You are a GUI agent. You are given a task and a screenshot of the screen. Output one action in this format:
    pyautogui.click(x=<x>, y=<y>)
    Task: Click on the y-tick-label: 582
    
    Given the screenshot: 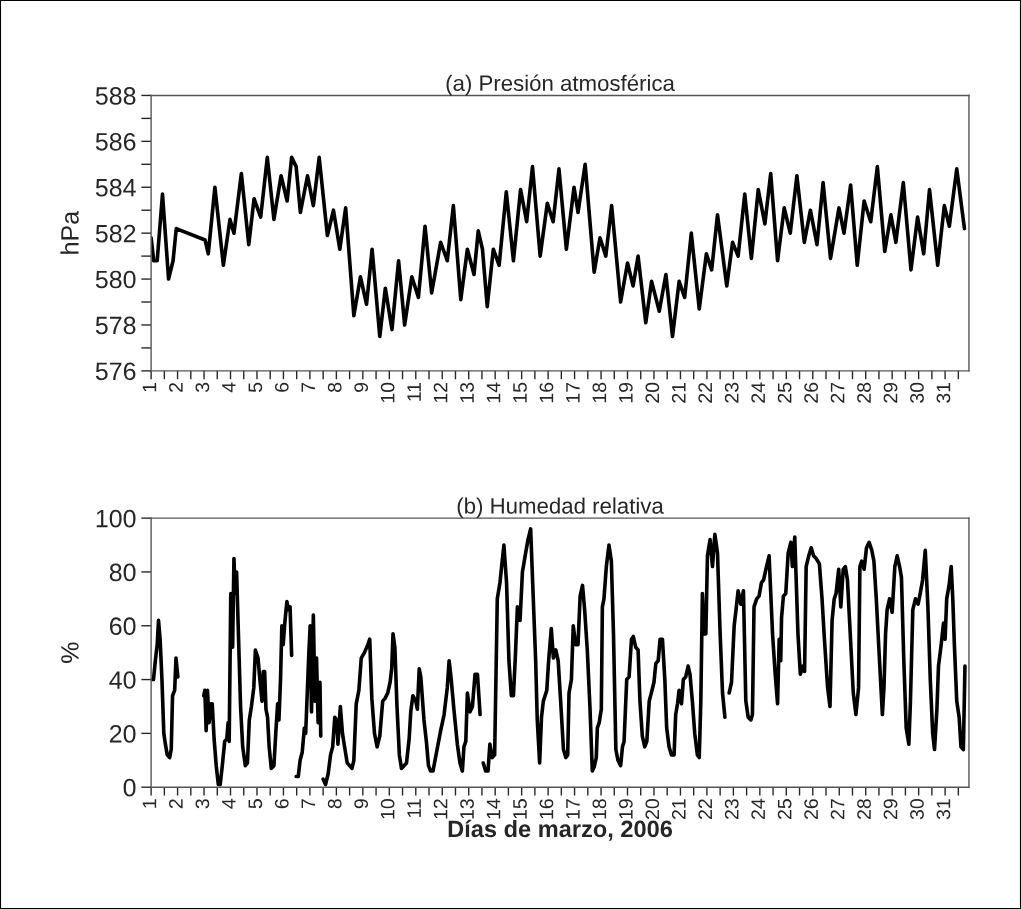 What is the action you would take?
    pyautogui.click(x=115, y=233)
    